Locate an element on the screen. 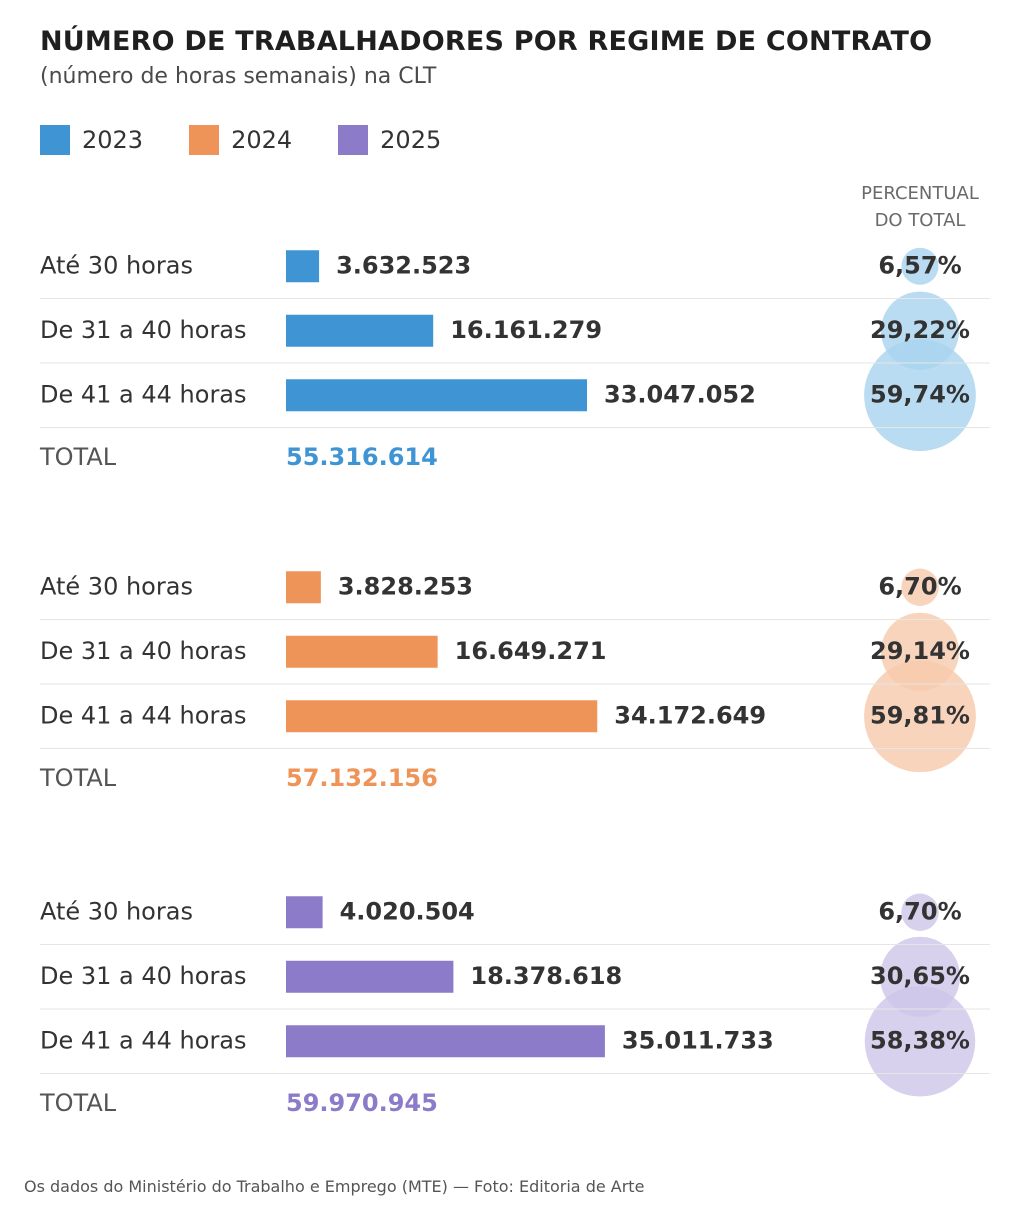 Image resolution: width=1020 pixels, height=1218 pixels. percent-header-line-1: PERCENTUAL is located at coordinates (920, 193).